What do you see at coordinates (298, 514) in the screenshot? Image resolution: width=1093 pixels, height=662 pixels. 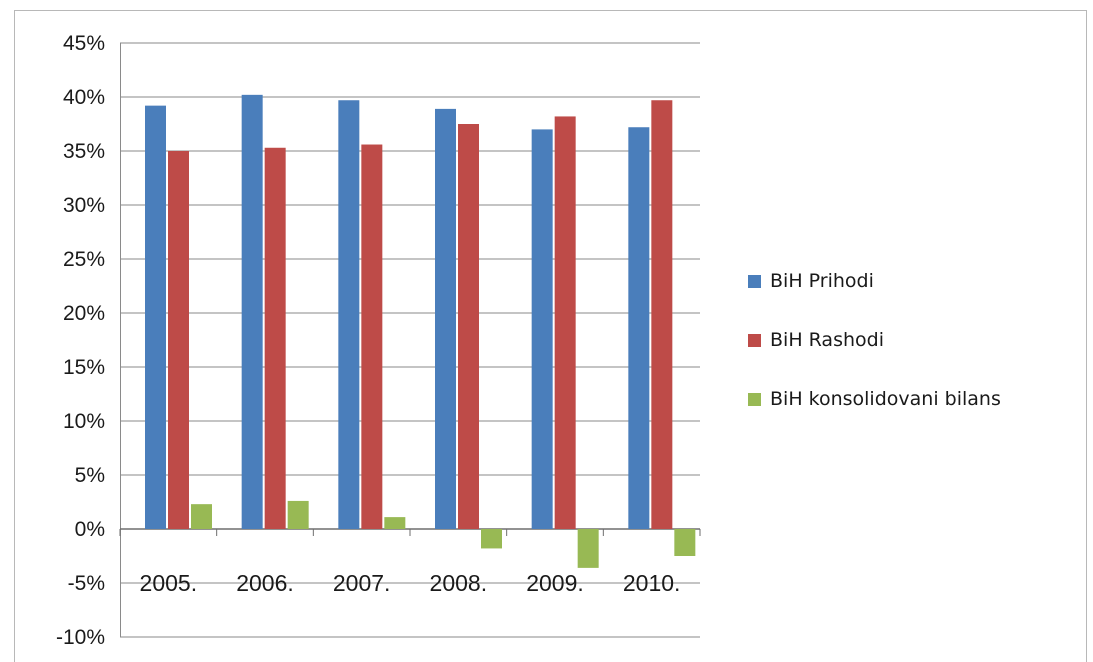 I see `bar-bih-konsolidovani-bilans-2006` at bounding box center [298, 514].